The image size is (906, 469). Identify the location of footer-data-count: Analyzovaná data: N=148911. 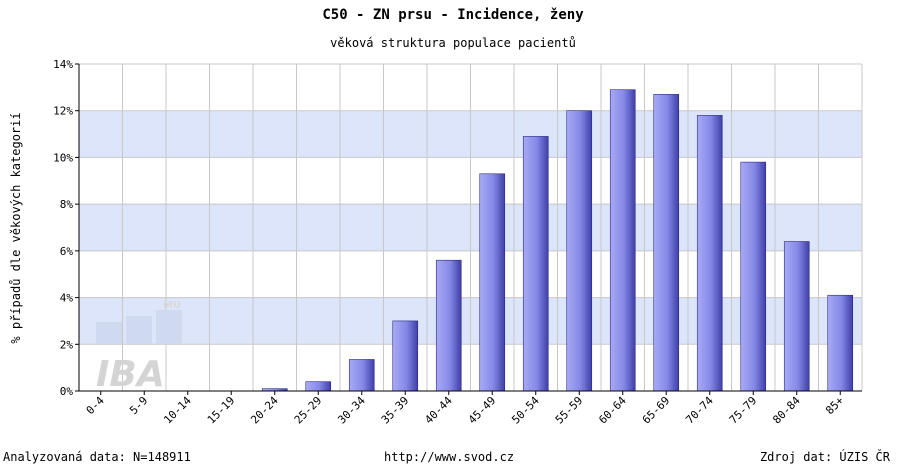
(97, 457).